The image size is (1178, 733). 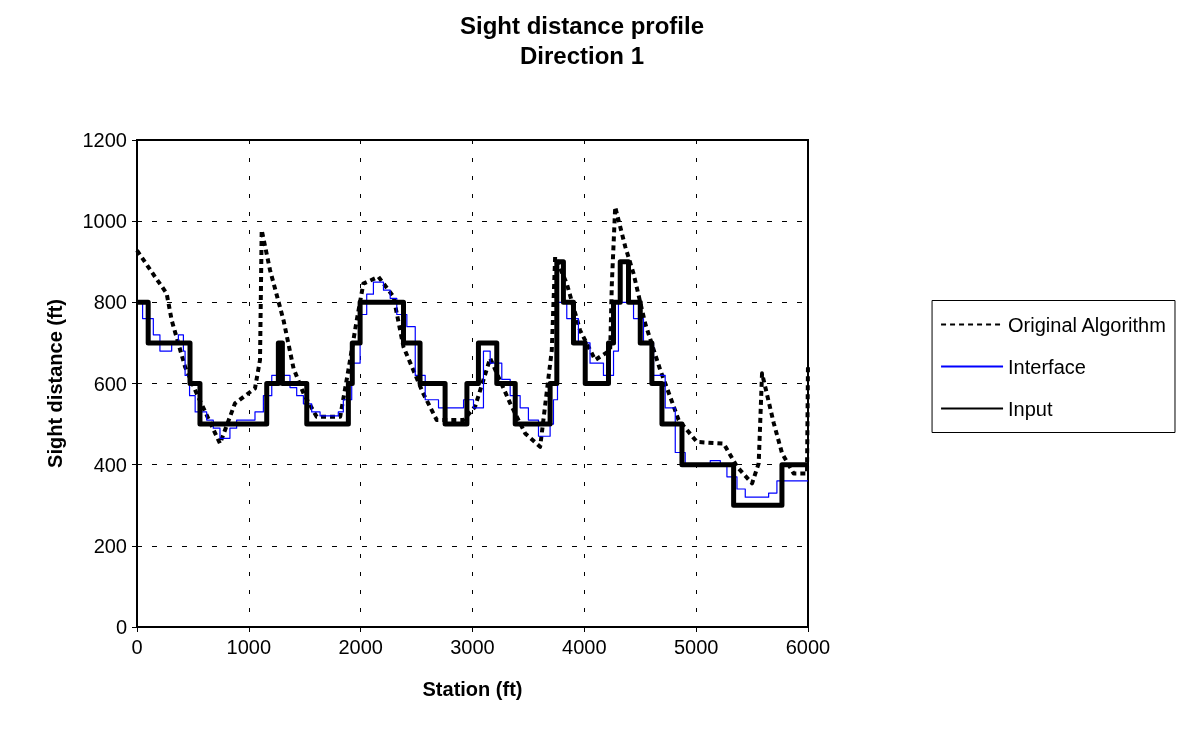 What do you see at coordinates (110, 302) in the screenshot?
I see `y-tick-label: 800` at bounding box center [110, 302].